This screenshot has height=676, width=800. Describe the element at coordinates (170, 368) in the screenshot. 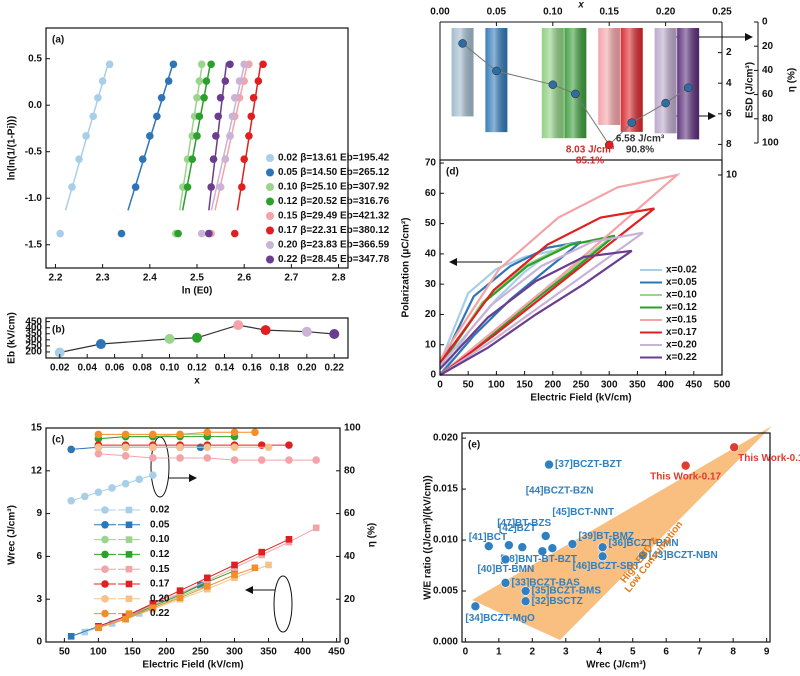

I see `x-tick-label: 0.10` at that location.